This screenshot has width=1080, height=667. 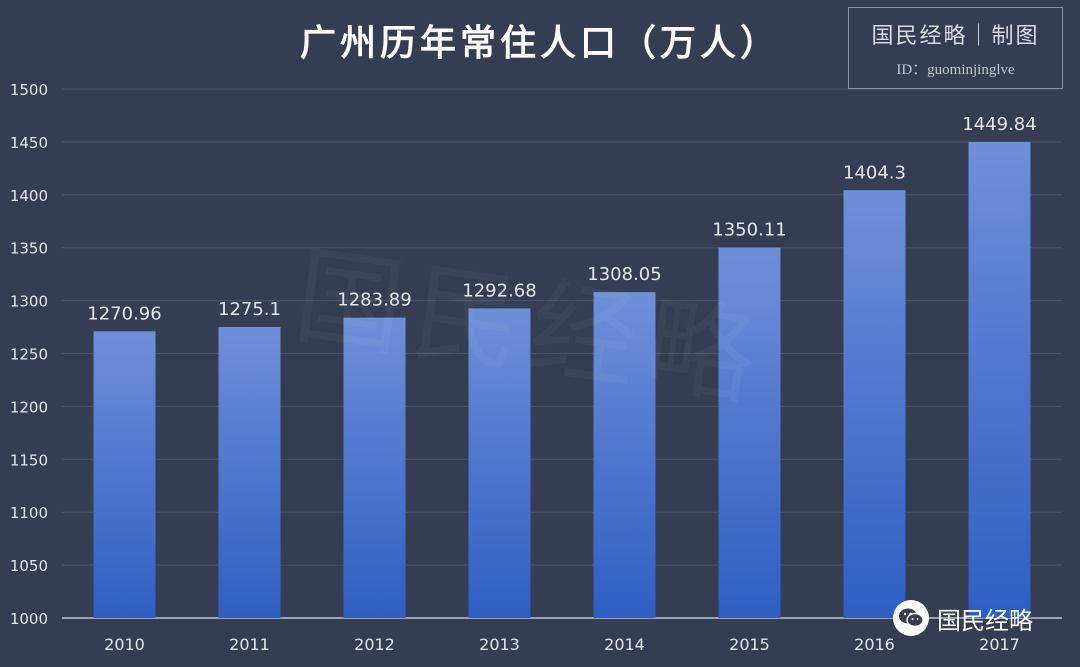 What do you see at coordinates (29, 619) in the screenshot?
I see `y-tick-label: 1000` at bounding box center [29, 619].